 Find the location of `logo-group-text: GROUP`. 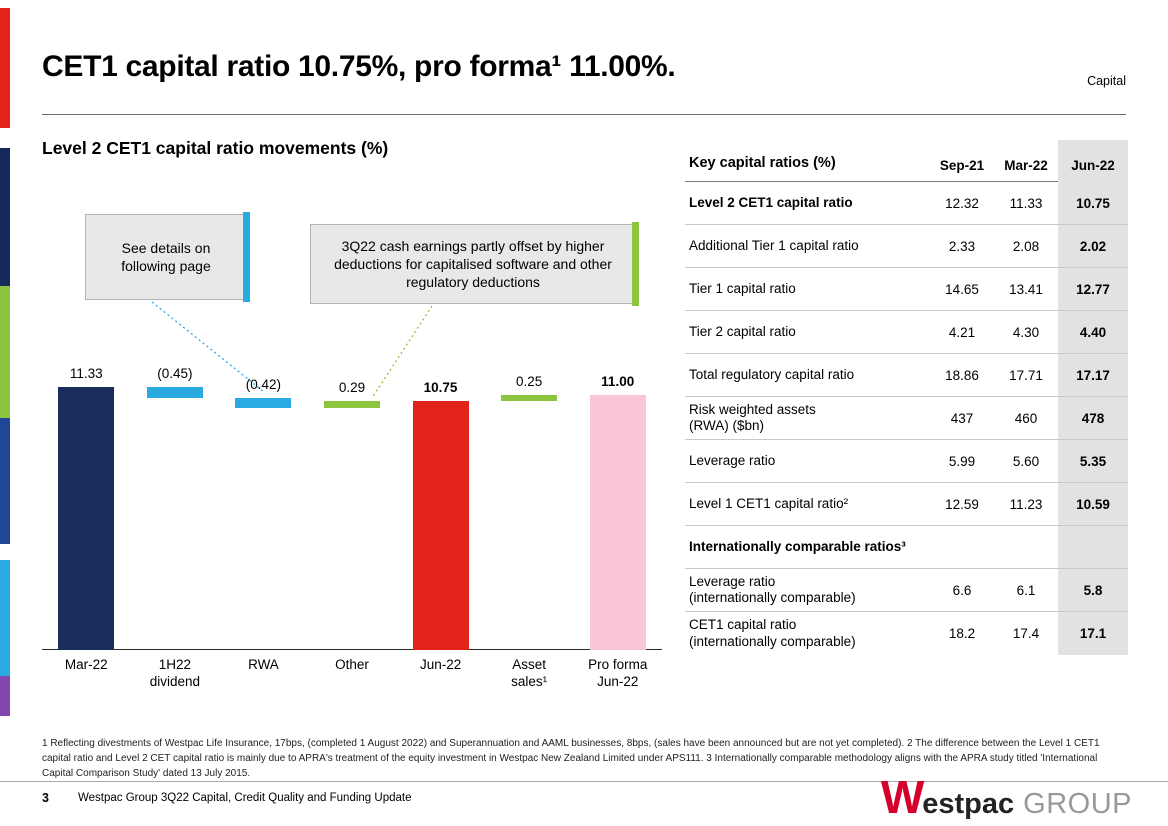

logo-group-text: GROUP is located at coordinates (1077, 804).